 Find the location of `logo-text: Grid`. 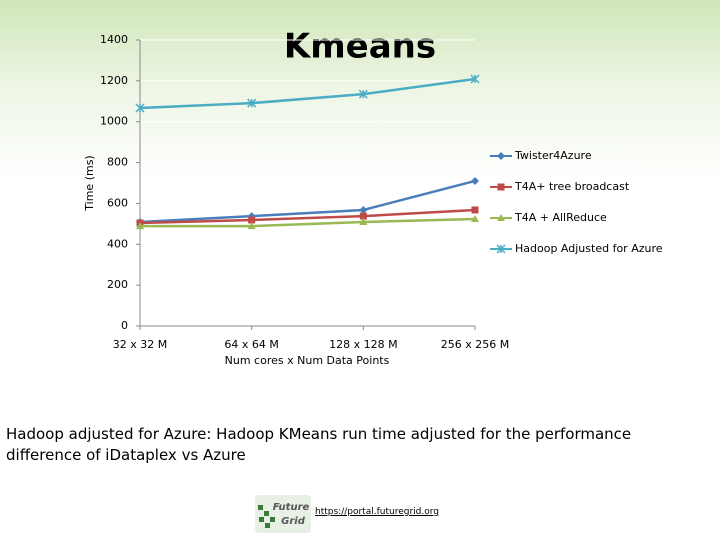

logo-text: Grid is located at coordinates (293, 521).